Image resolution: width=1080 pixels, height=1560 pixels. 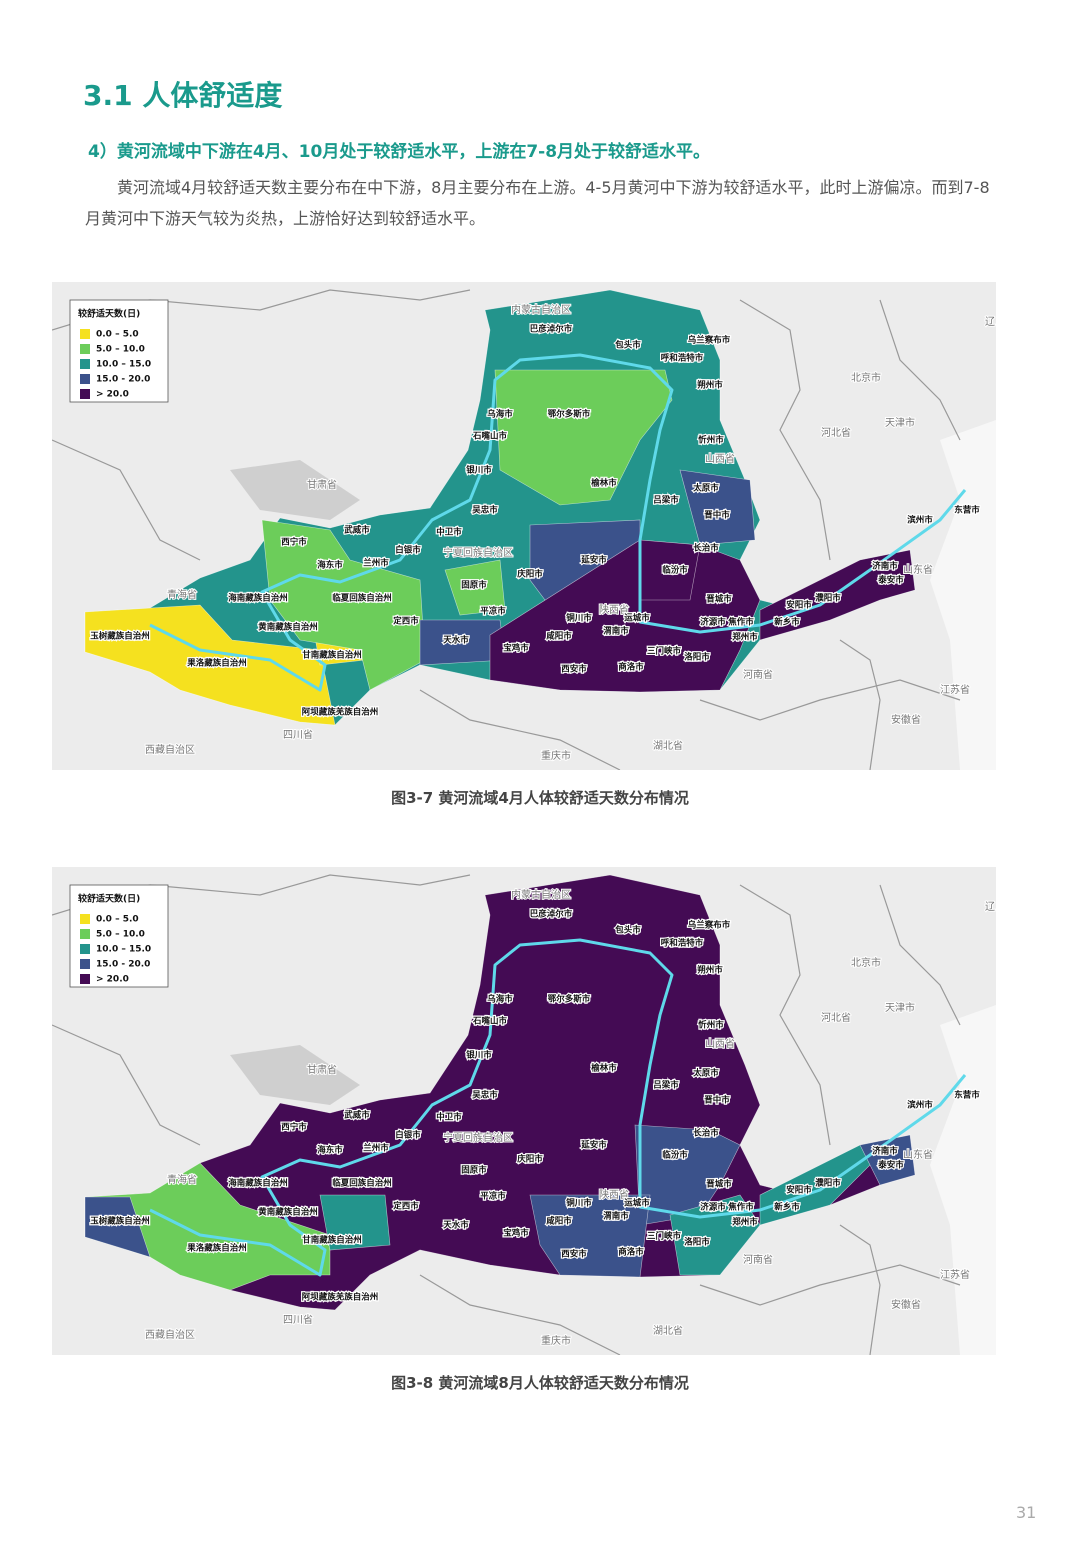 What do you see at coordinates (478, 1137) in the screenshot?
I see `province-label: 宁夏回族自治区` at bounding box center [478, 1137].